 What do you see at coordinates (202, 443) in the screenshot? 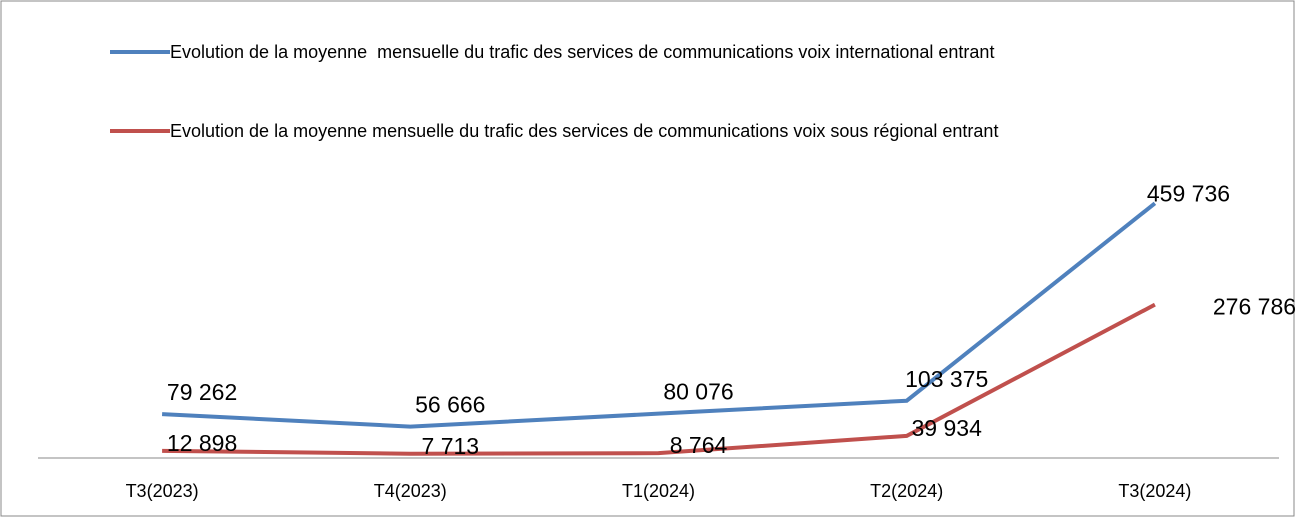
I see `data-label: 12 898` at bounding box center [202, 443].